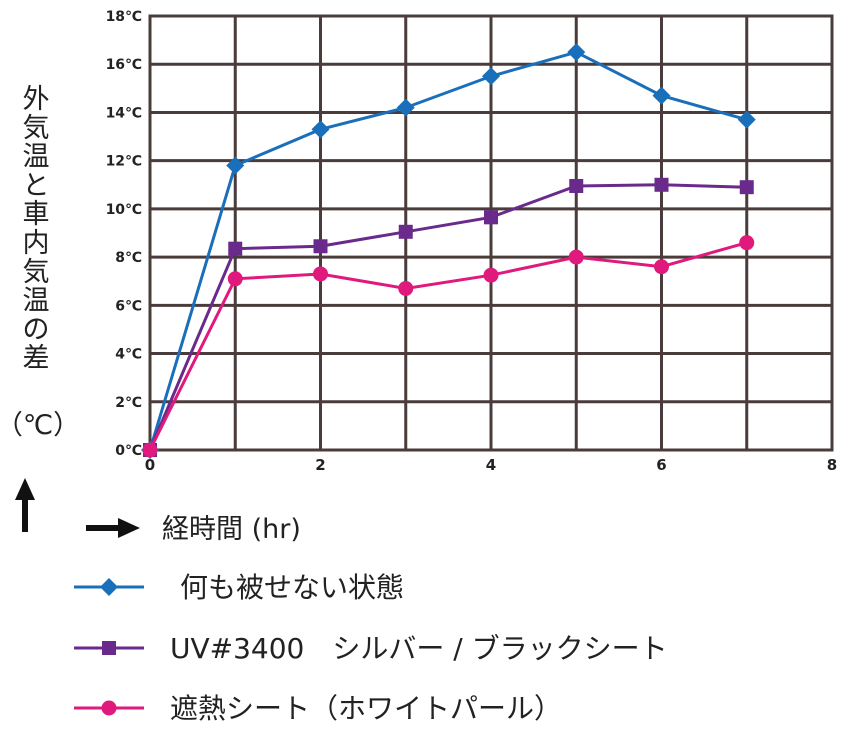  I want to click on legend-item: 何も被せない状態, so click(239, 587).